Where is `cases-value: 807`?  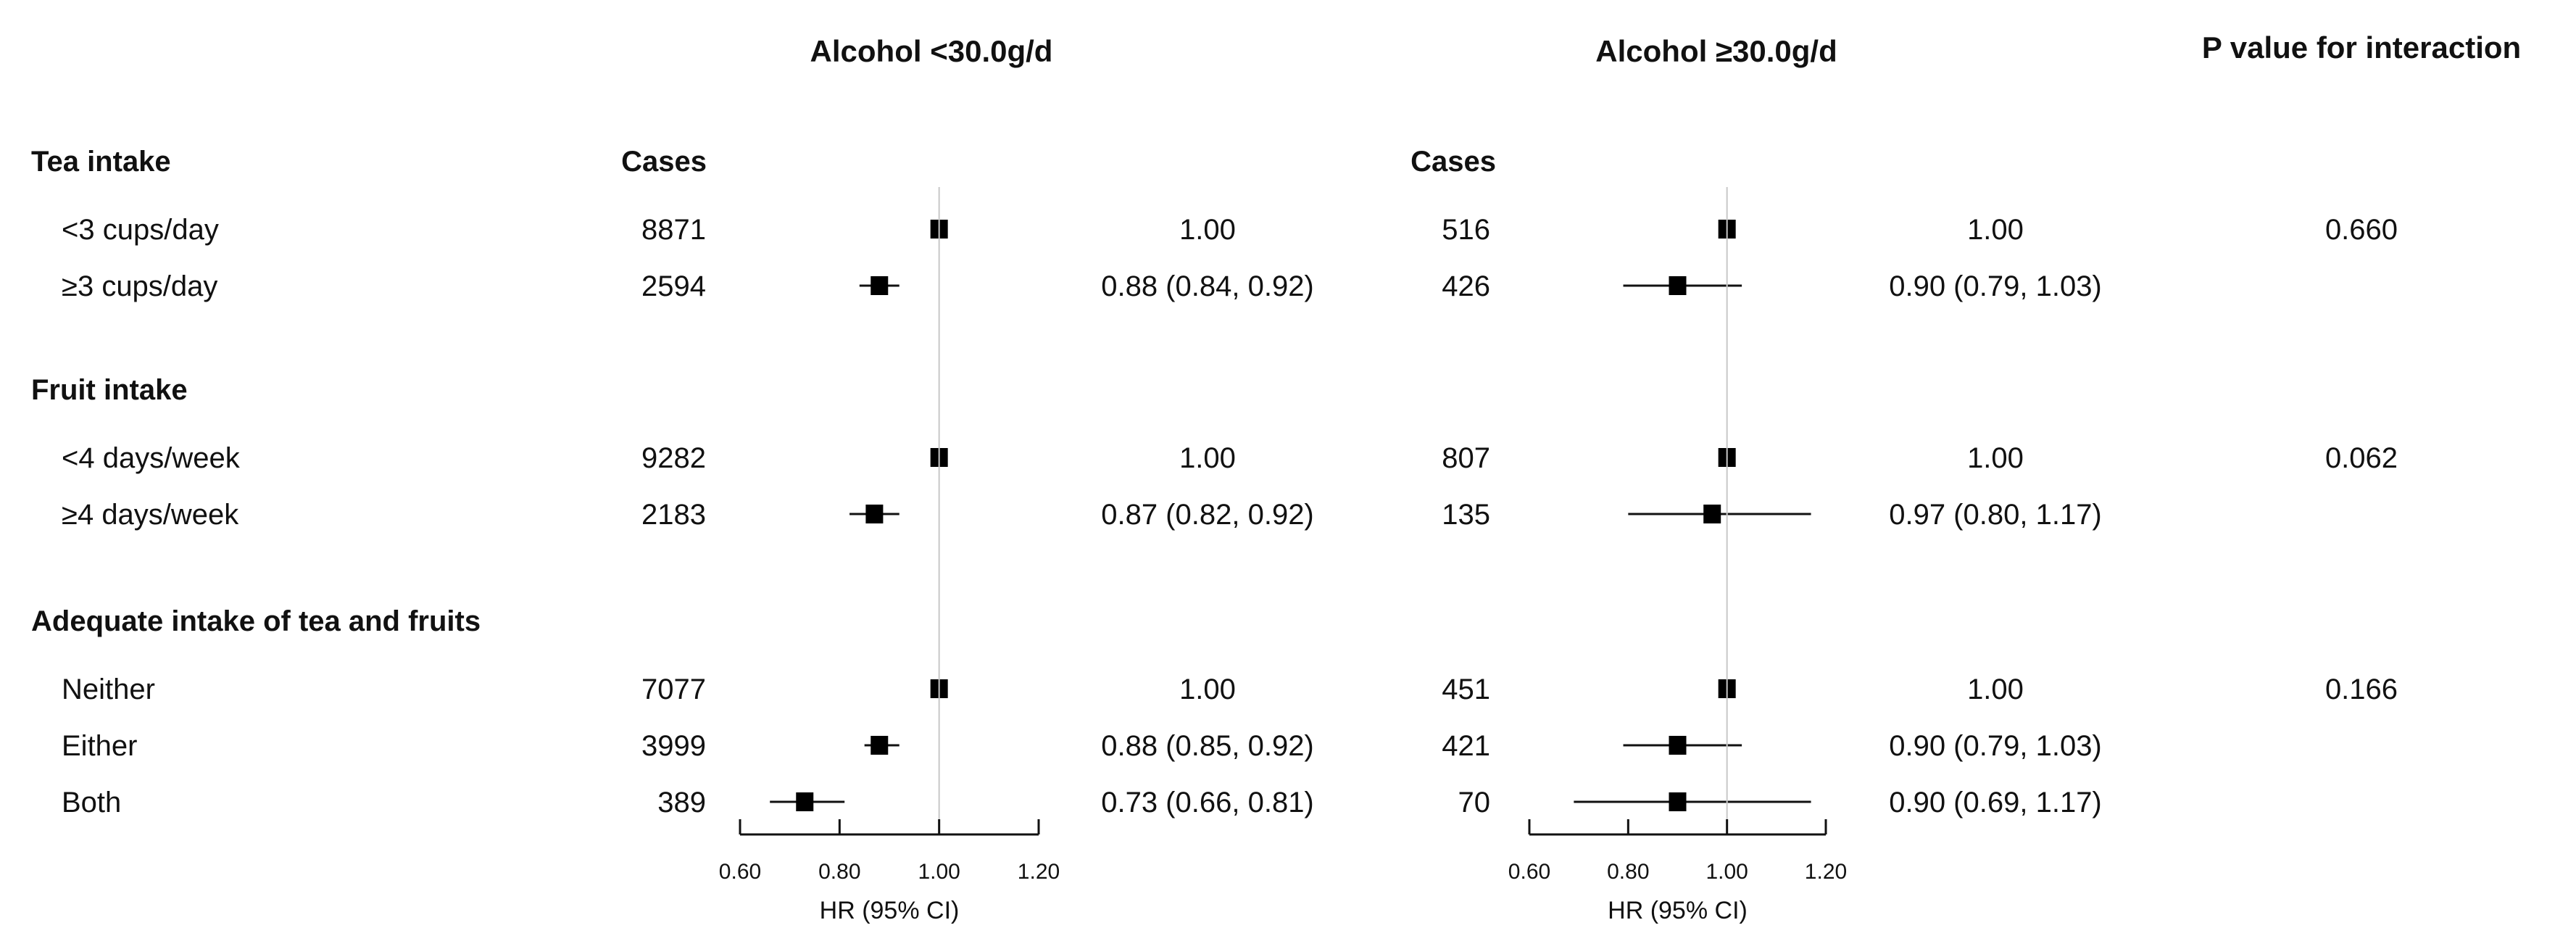 cases-value: 807 is located at coordinates (1466, 458).